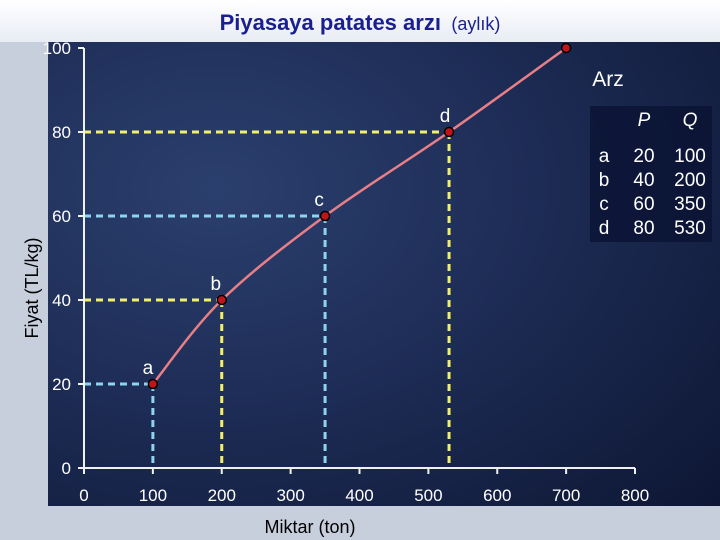  What do you see at coordinates (445, 116) in the screenshot?
I see `point-label-d: d` at bounding box center [445, 116].